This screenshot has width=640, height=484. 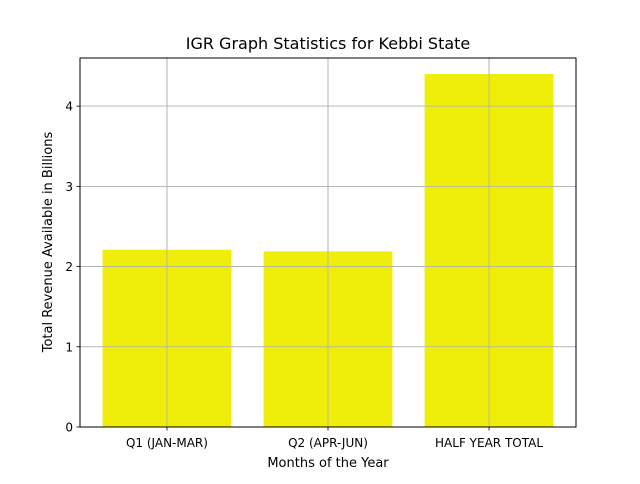 What do you see at coordinates (328, 463) in the screenshot?
I see `x-axis-label: Months of the Year` at bounding box center [328, 463].